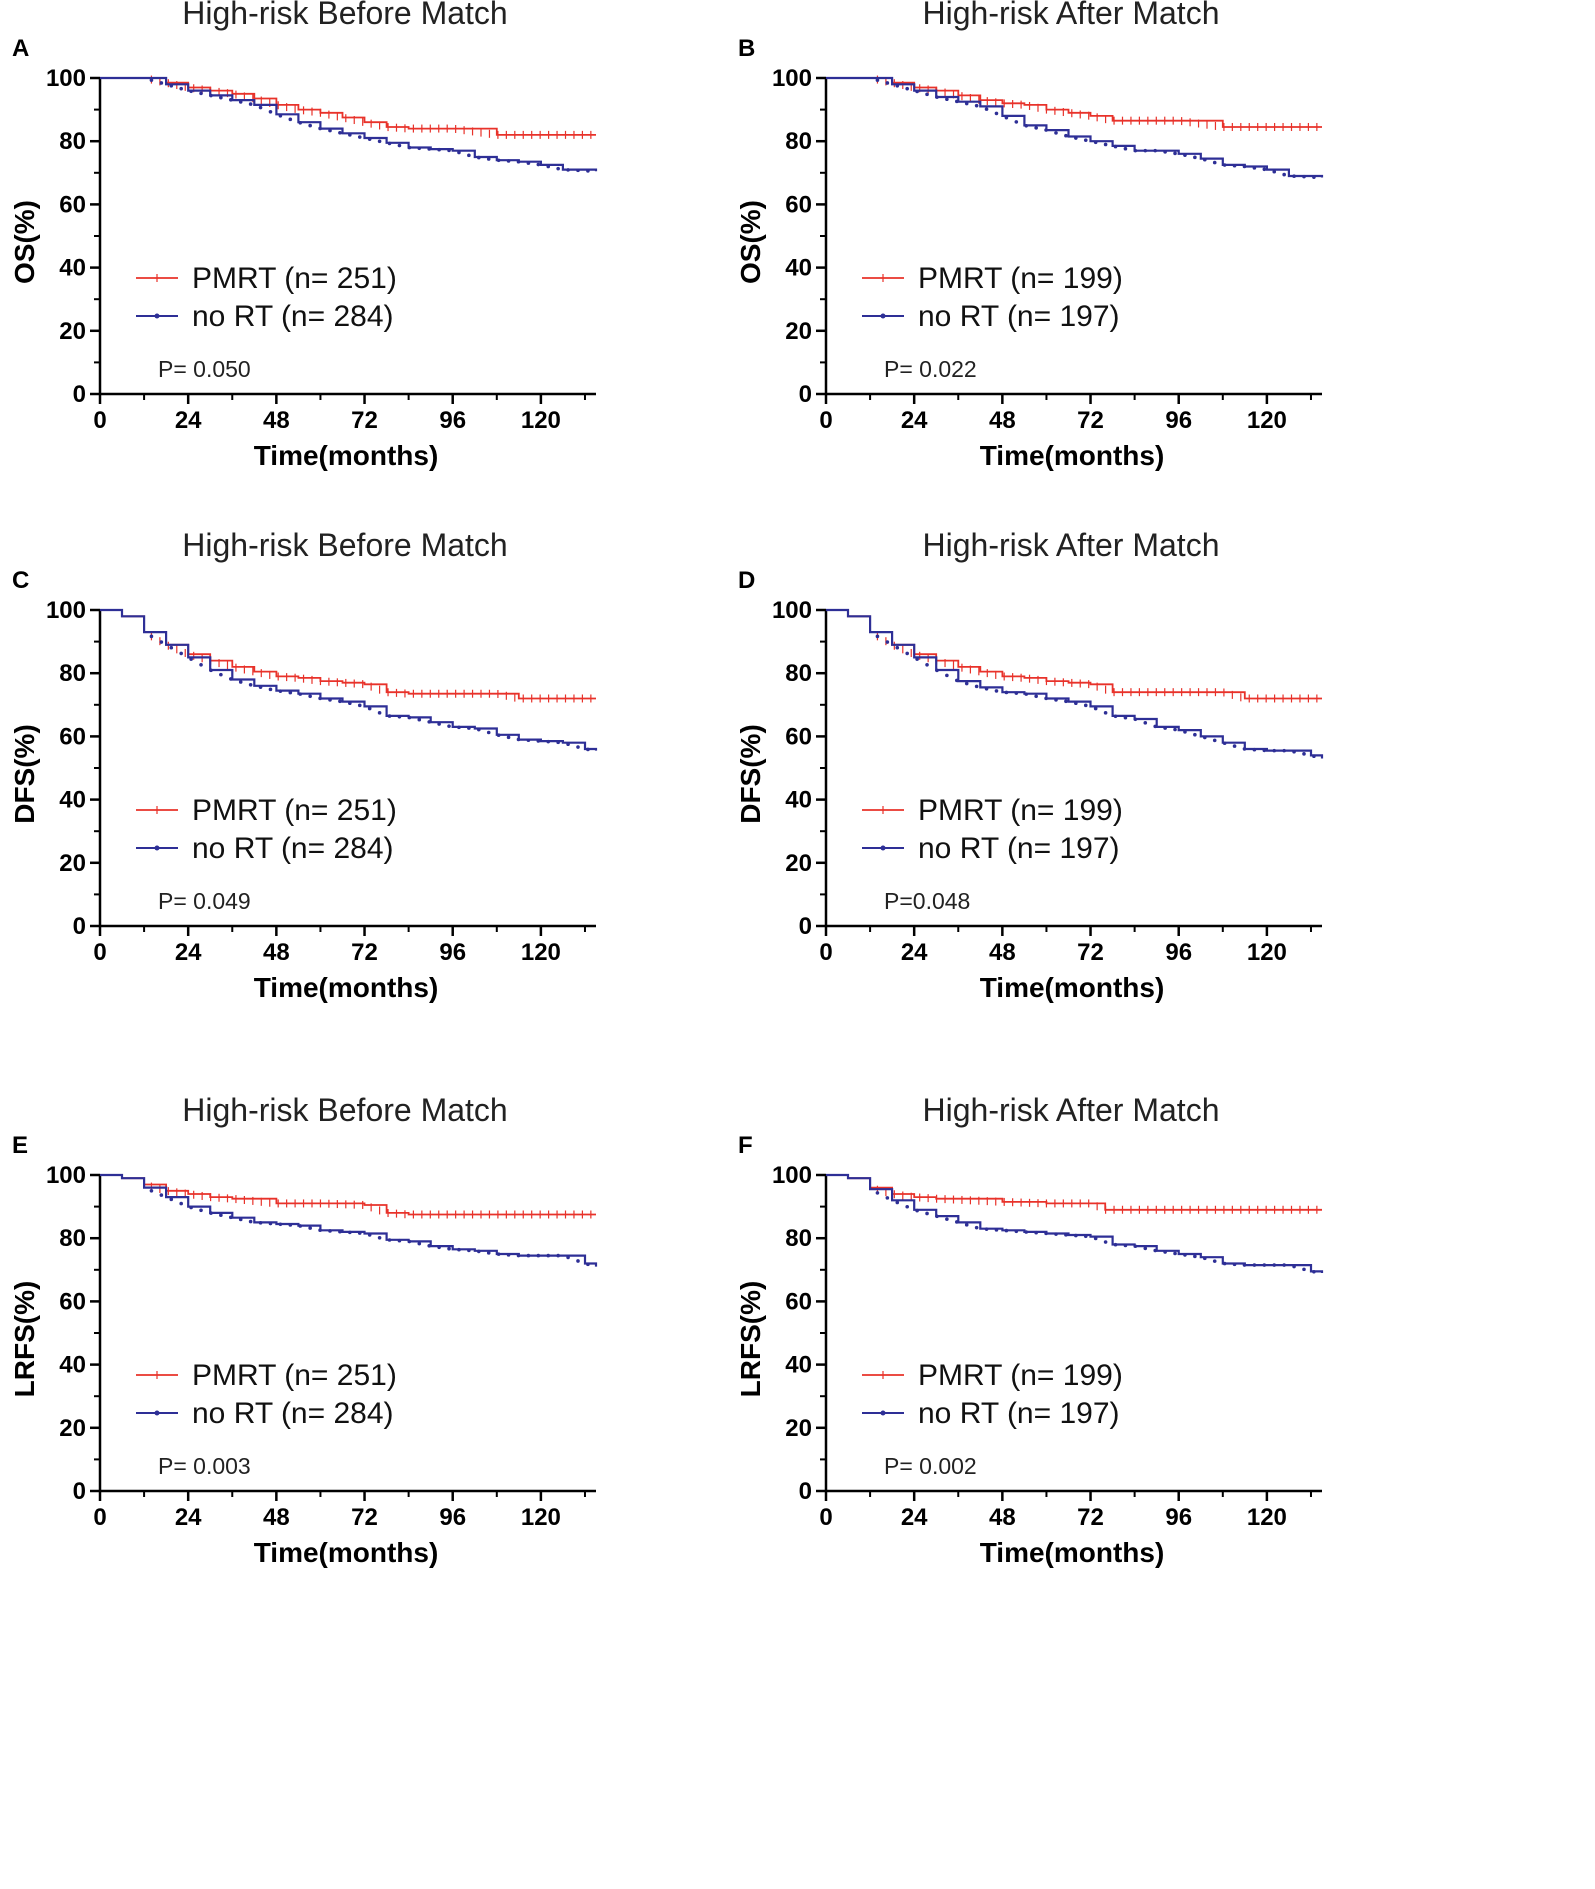  Describe the element at coordinates (746, 48) in the screenshot. I see `panel-letter: B` at that location.